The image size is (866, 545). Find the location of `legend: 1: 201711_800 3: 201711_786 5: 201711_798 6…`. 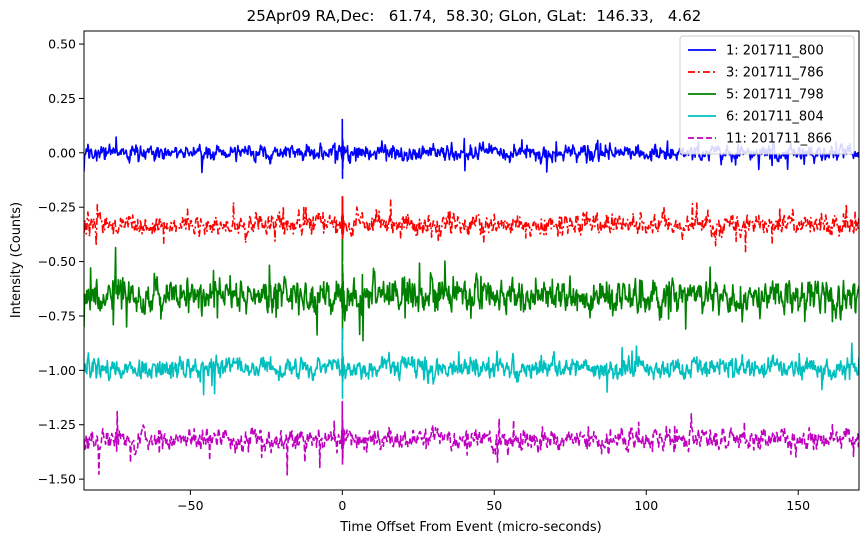

legend: 1: 201711_800 3: 201711_786 5: 201711_798 6… is located at coordinates (767, 95).